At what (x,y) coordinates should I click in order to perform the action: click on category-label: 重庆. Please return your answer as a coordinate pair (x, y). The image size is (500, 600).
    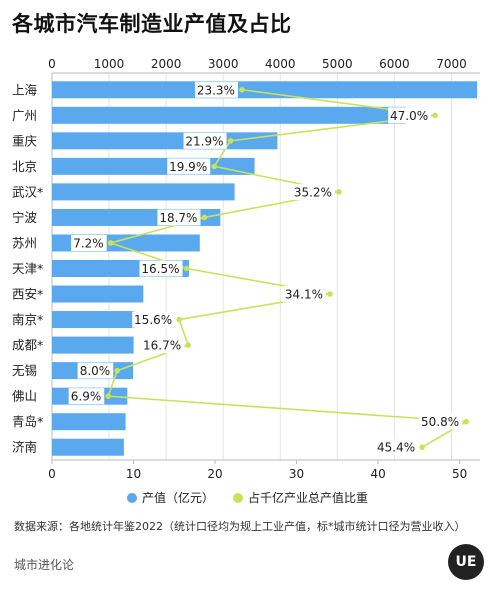
    Looking at the image, I should click on (25, 140).